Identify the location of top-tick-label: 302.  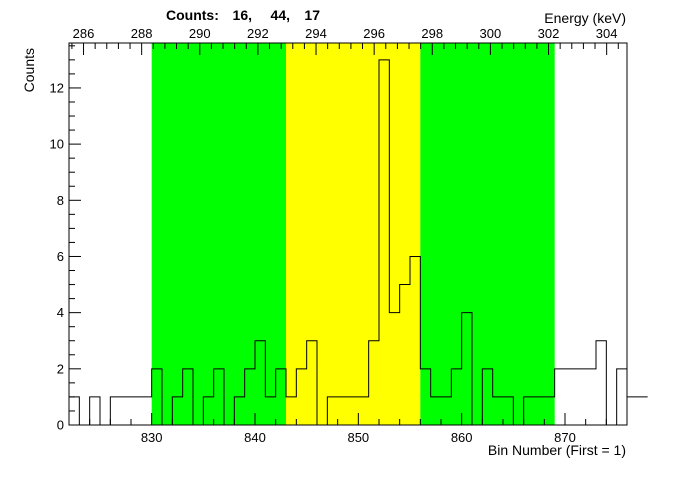
(549, 33).